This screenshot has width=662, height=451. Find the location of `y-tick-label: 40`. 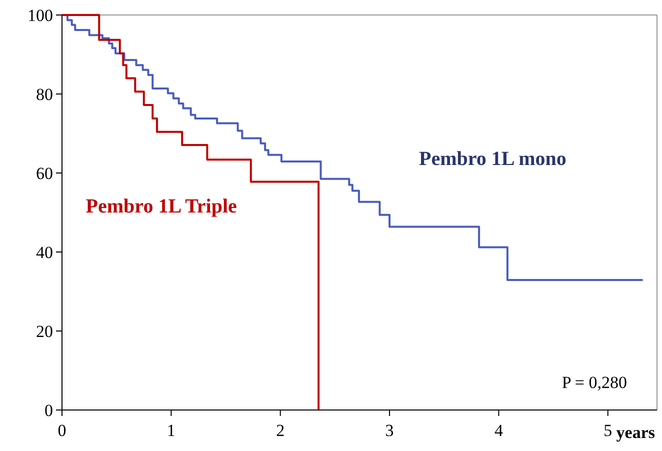

y-tick-label: 40 is located at coordinates (44, 252).